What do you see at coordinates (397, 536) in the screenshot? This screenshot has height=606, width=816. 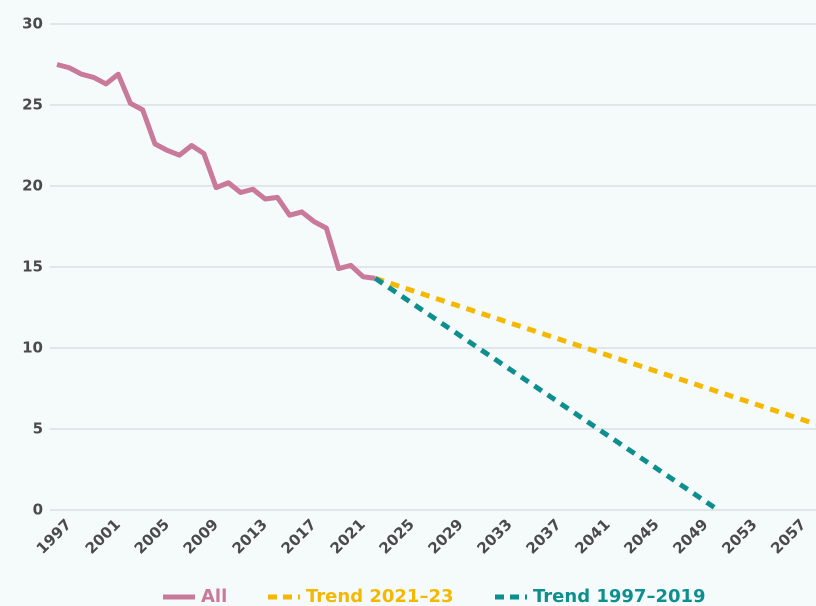 I see `x-tick-label: 2025` at bounding box center [397, 536].